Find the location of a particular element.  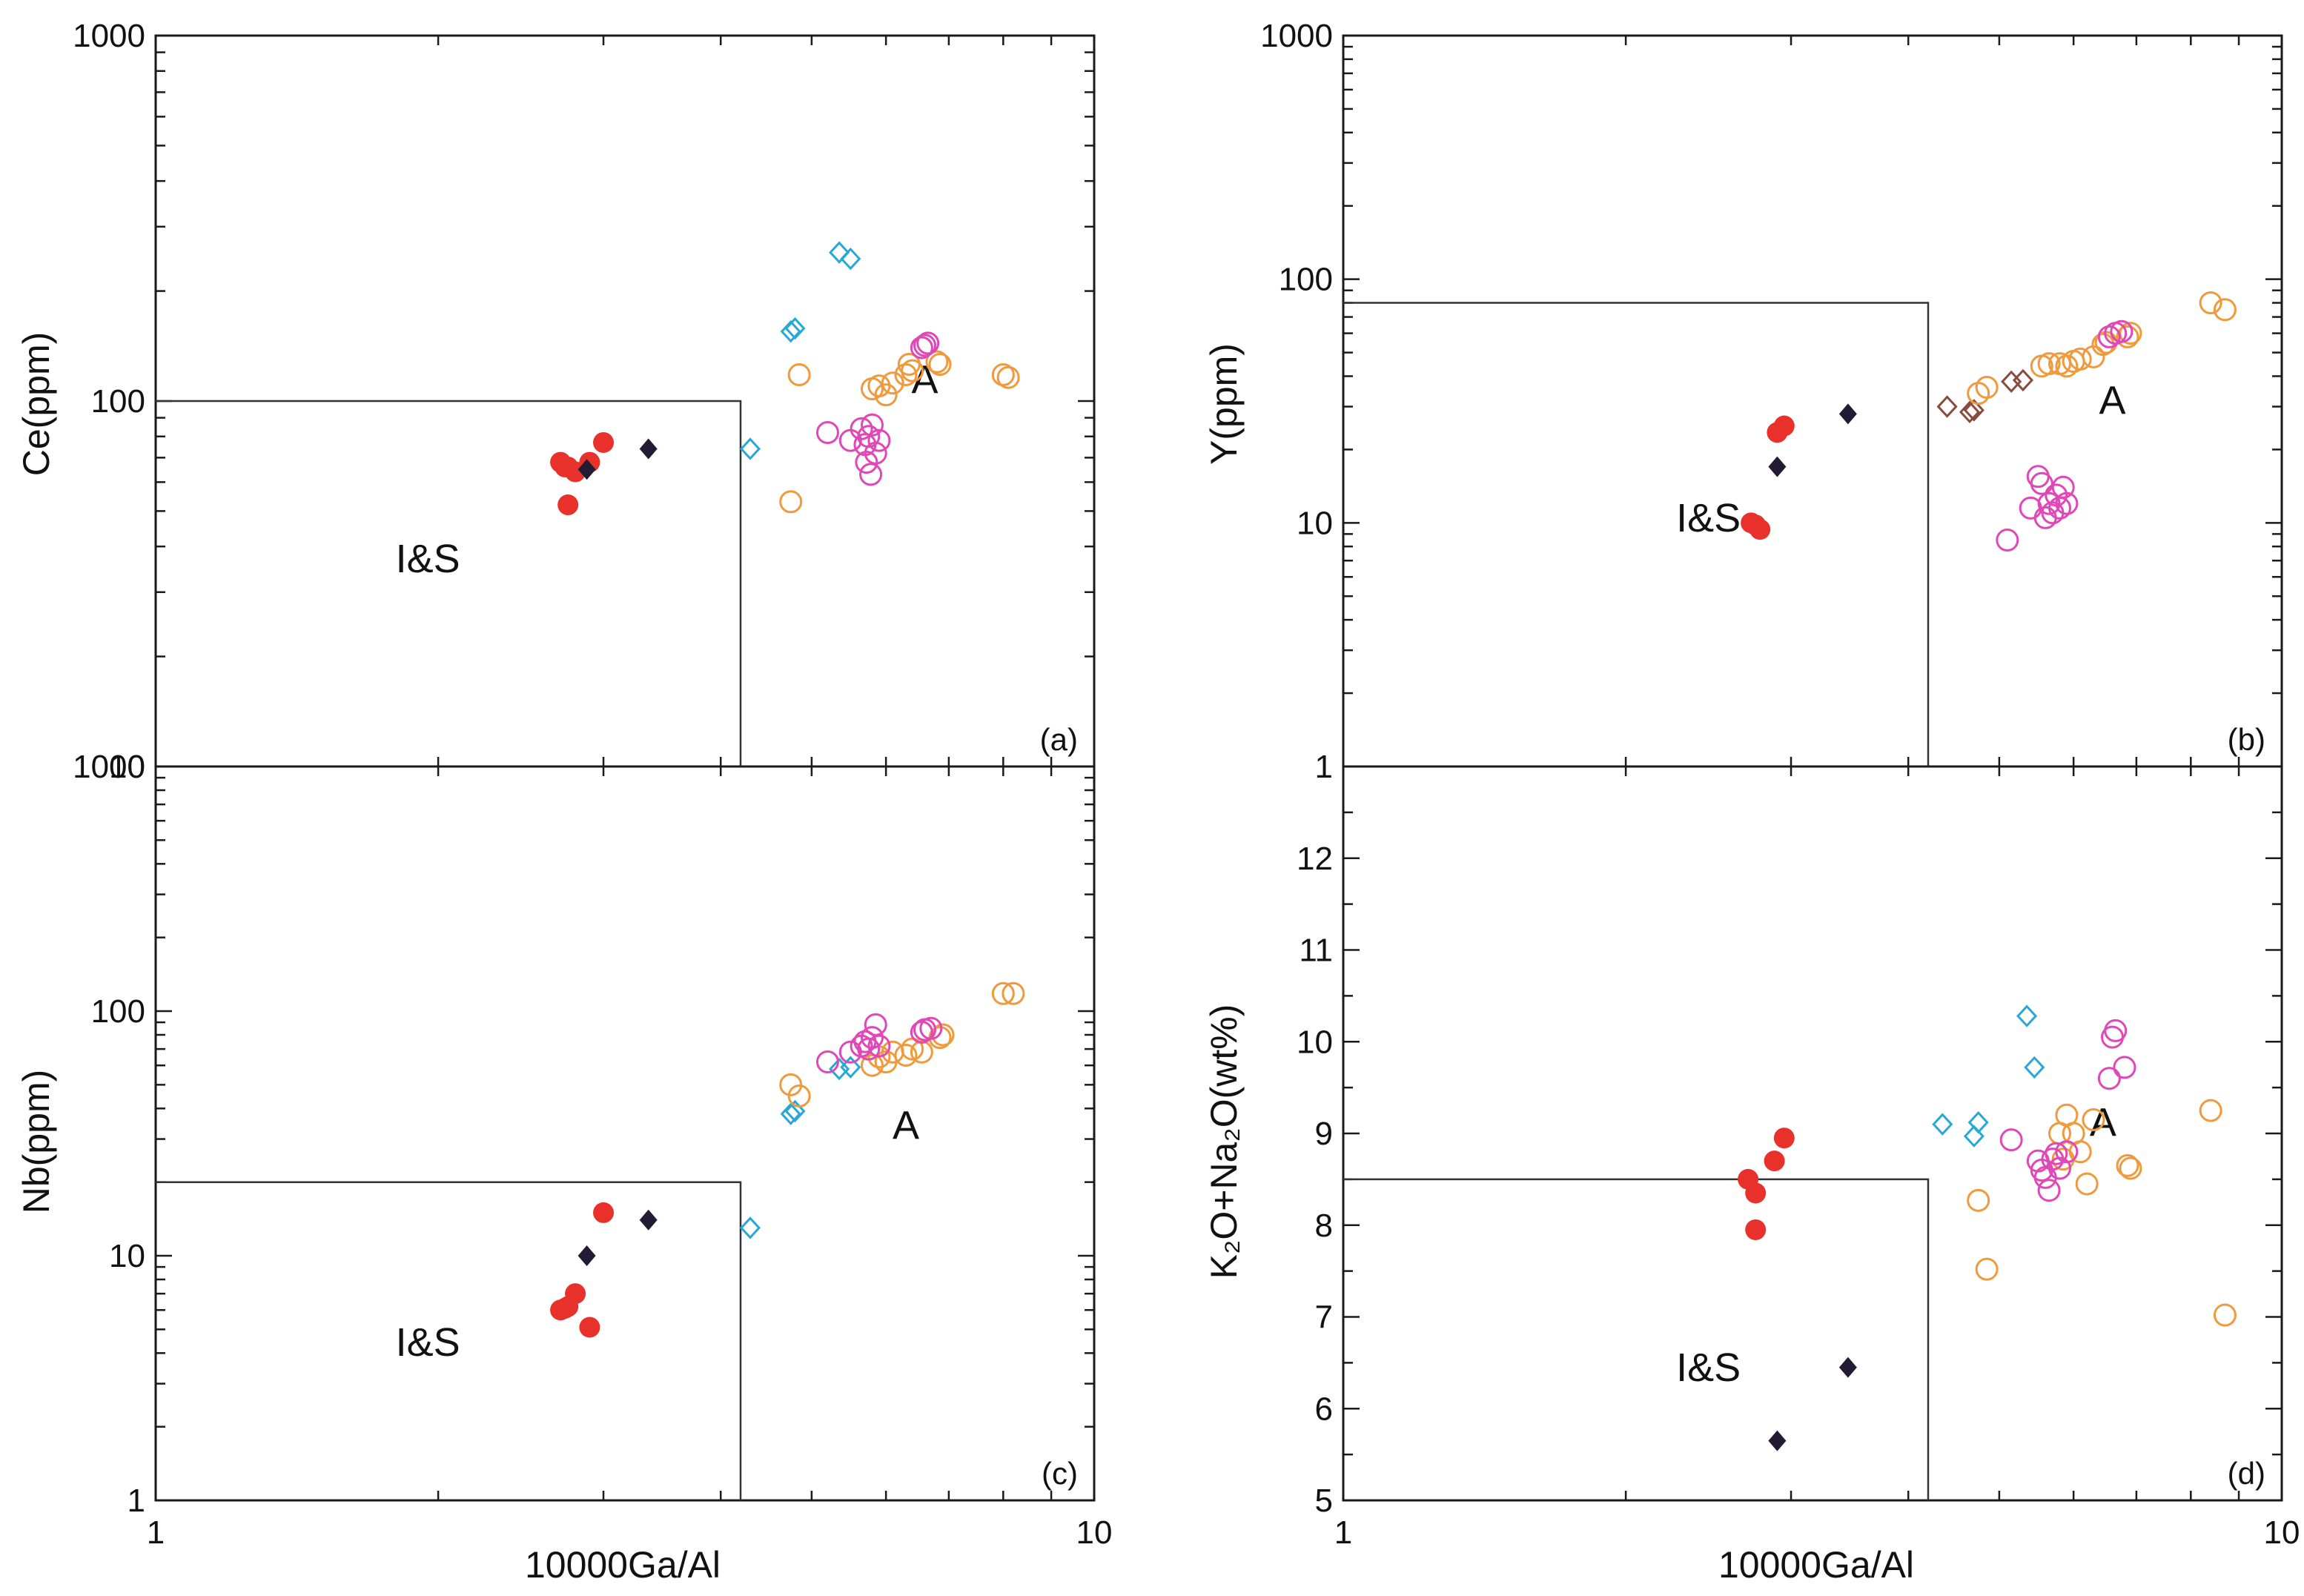

y-tick-label-c: 1 is located at coordinates (136, 1501).